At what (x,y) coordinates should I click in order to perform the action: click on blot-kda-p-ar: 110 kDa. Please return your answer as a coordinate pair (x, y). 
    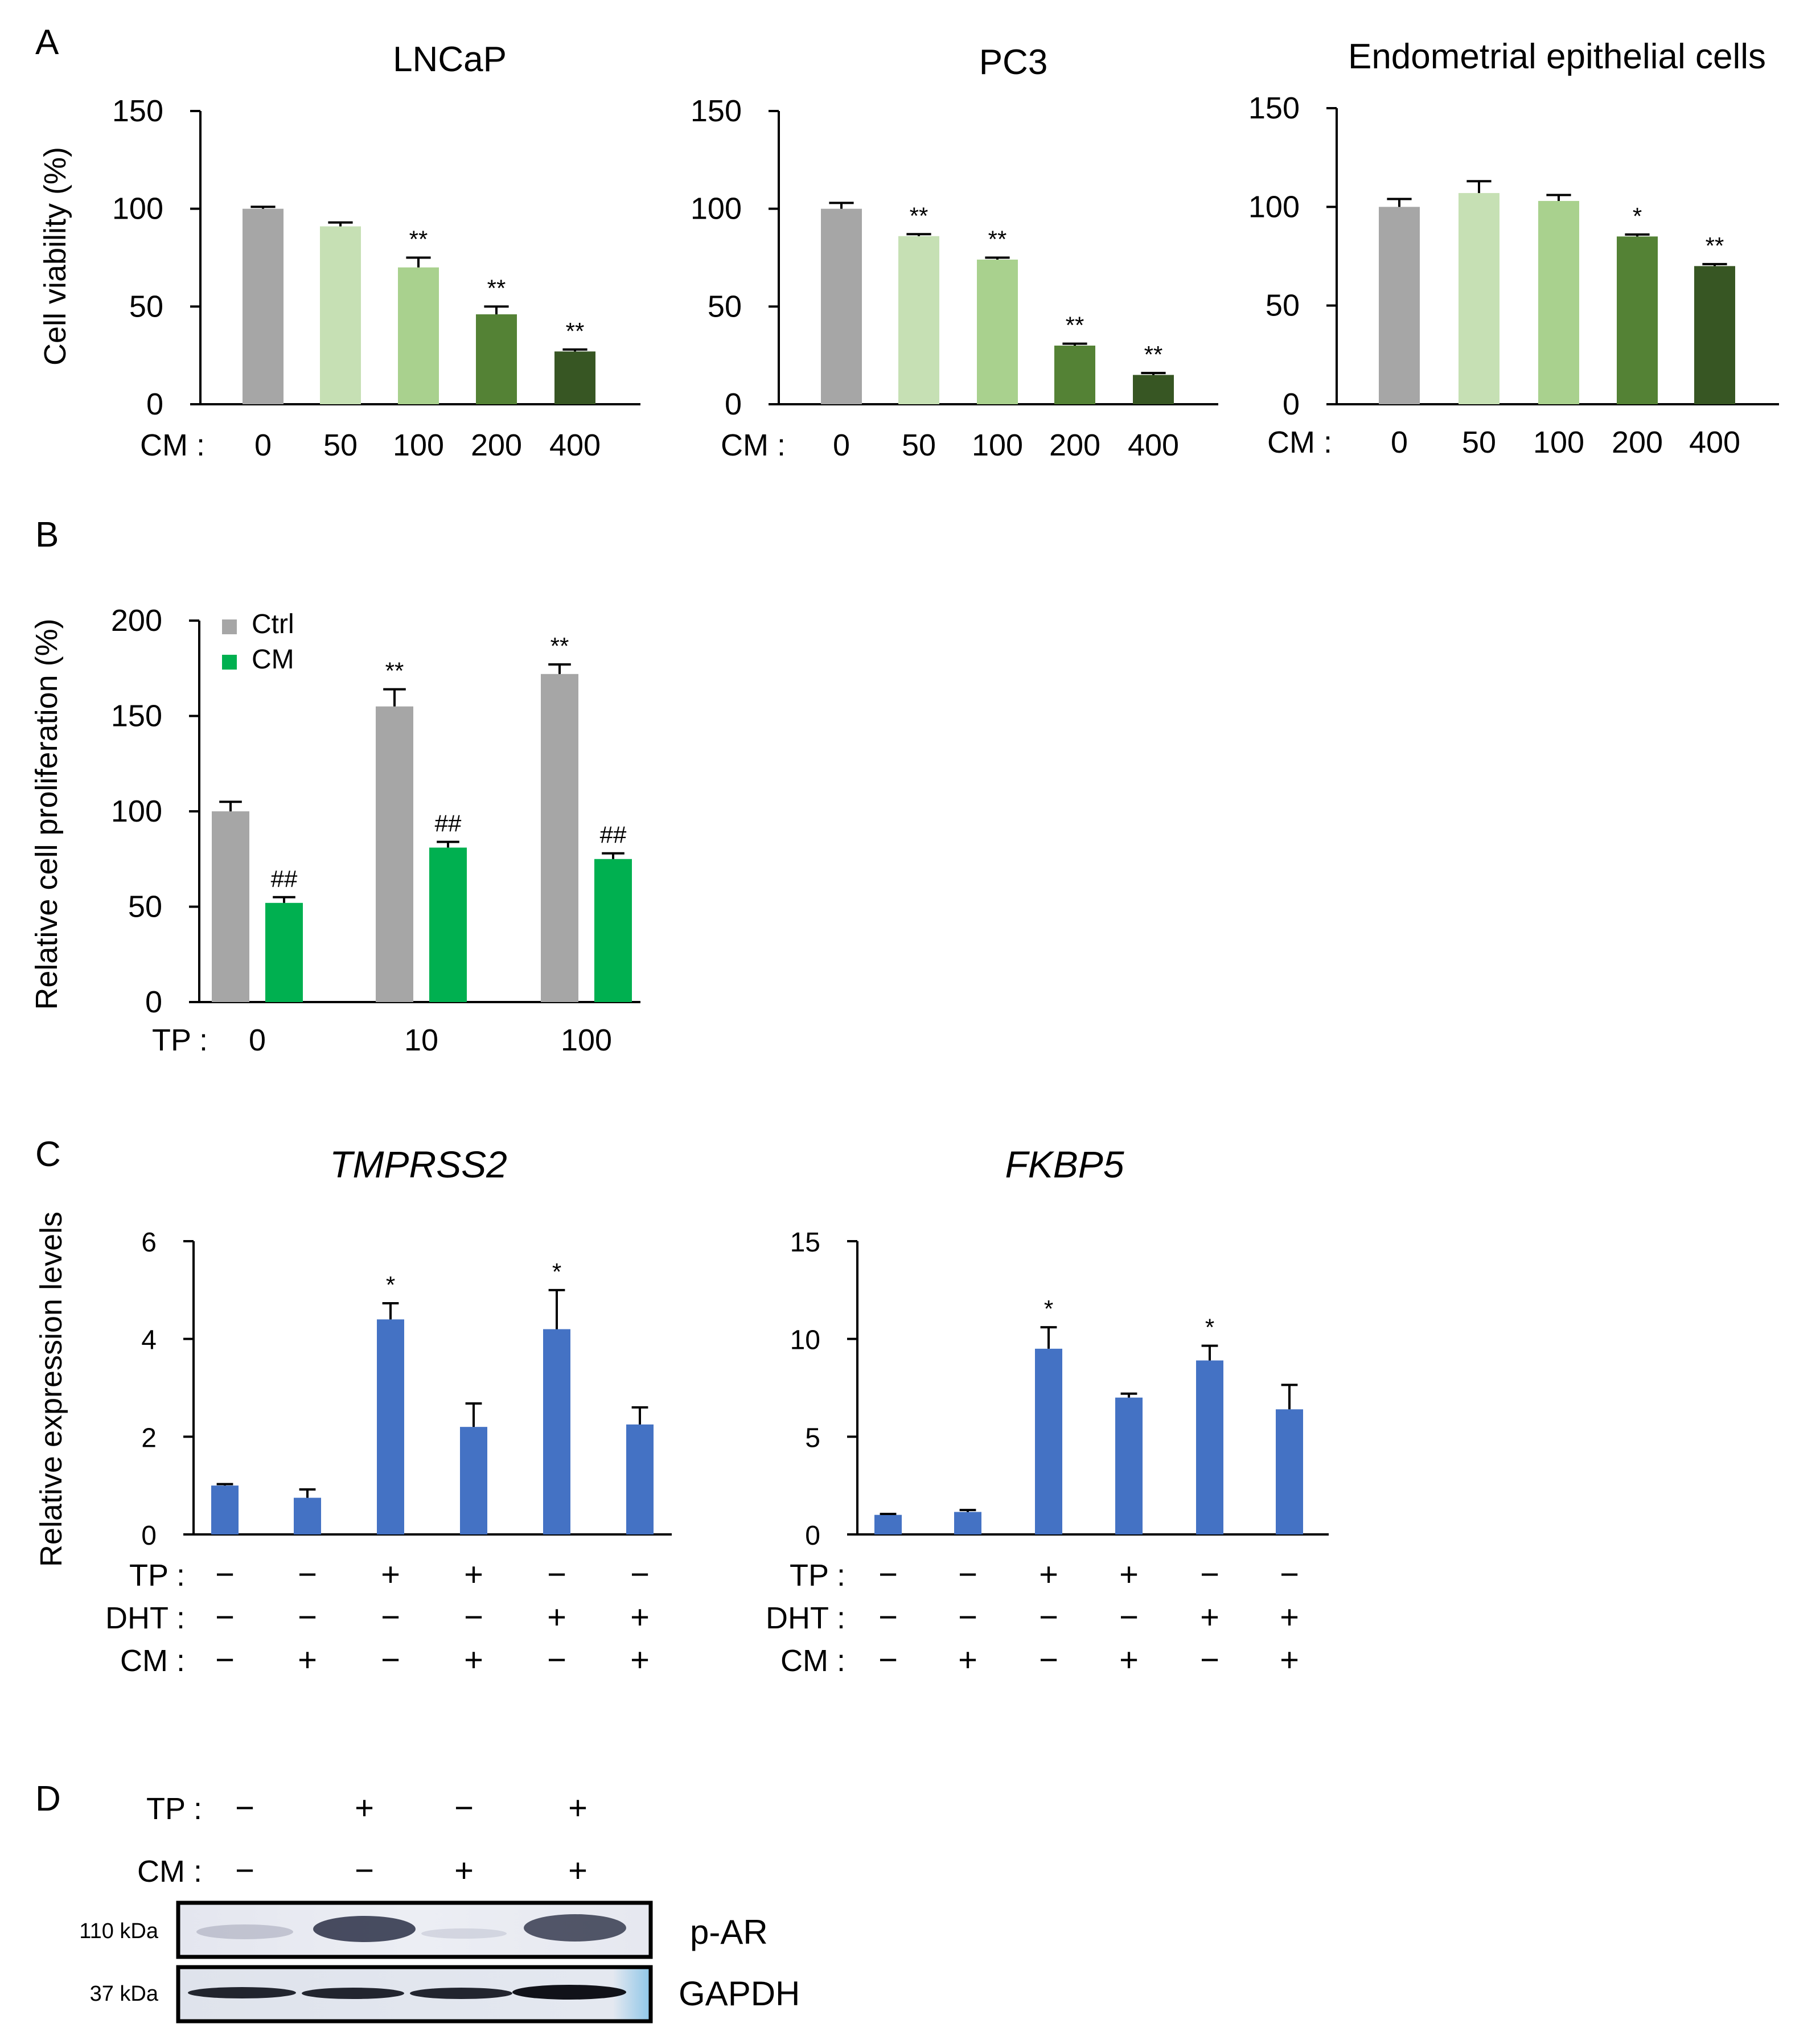
    Looking at the image, I should click on (119, 1931).